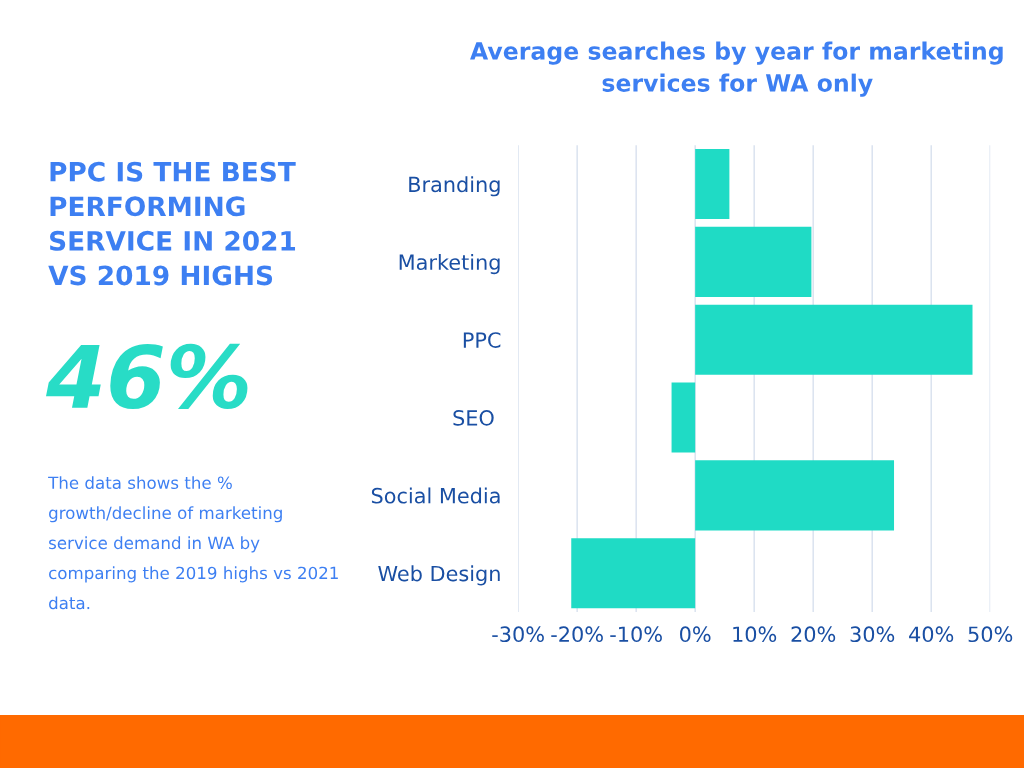  What do you see at coordinates (449, 264) in the screenshot?
I see `y-tick-label: Marketing` at bounding box center [449, 264].